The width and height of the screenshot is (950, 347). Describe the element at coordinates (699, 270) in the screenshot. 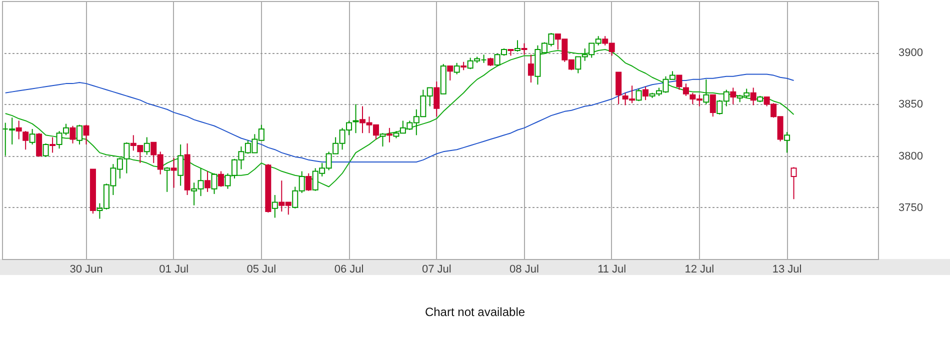

I see `x-tick-label: 12 Jul` at that location.